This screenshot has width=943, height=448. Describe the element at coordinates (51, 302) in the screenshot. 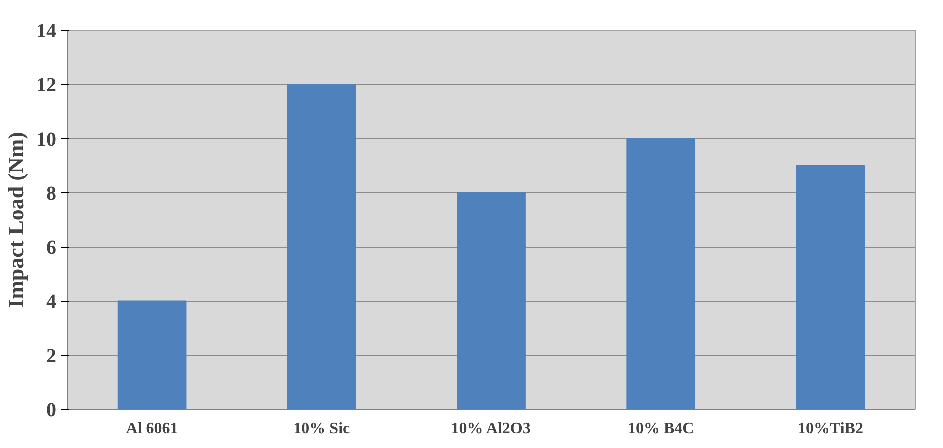

I see `y-tick-label: 4` at that location.